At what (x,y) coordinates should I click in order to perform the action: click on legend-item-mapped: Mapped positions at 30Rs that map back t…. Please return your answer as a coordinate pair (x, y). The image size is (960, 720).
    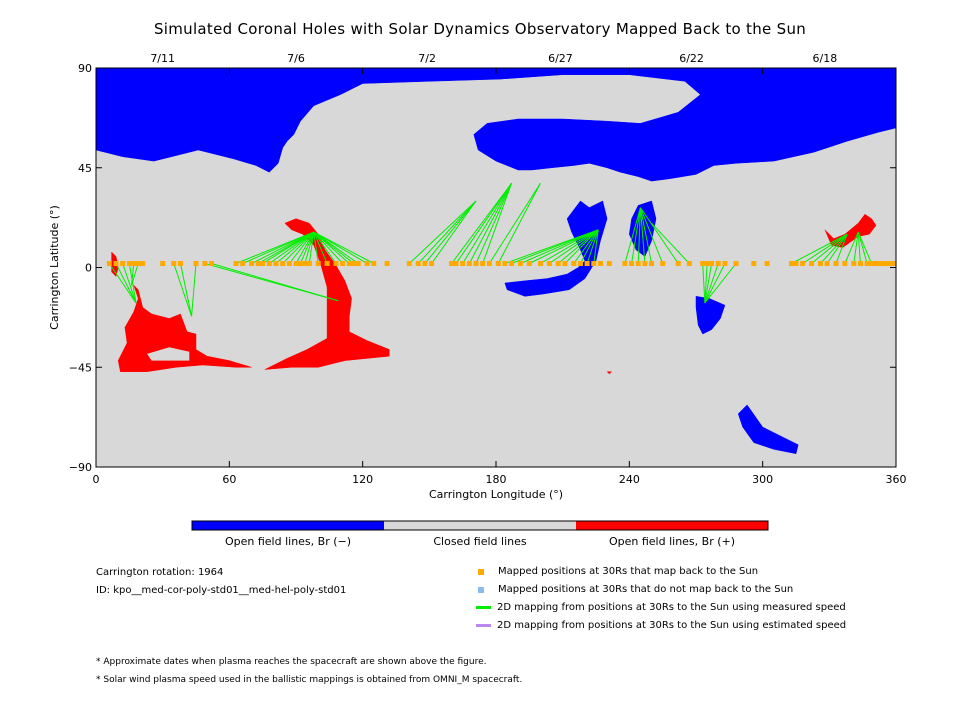
    Looking at the image, I should click on (618, 571).